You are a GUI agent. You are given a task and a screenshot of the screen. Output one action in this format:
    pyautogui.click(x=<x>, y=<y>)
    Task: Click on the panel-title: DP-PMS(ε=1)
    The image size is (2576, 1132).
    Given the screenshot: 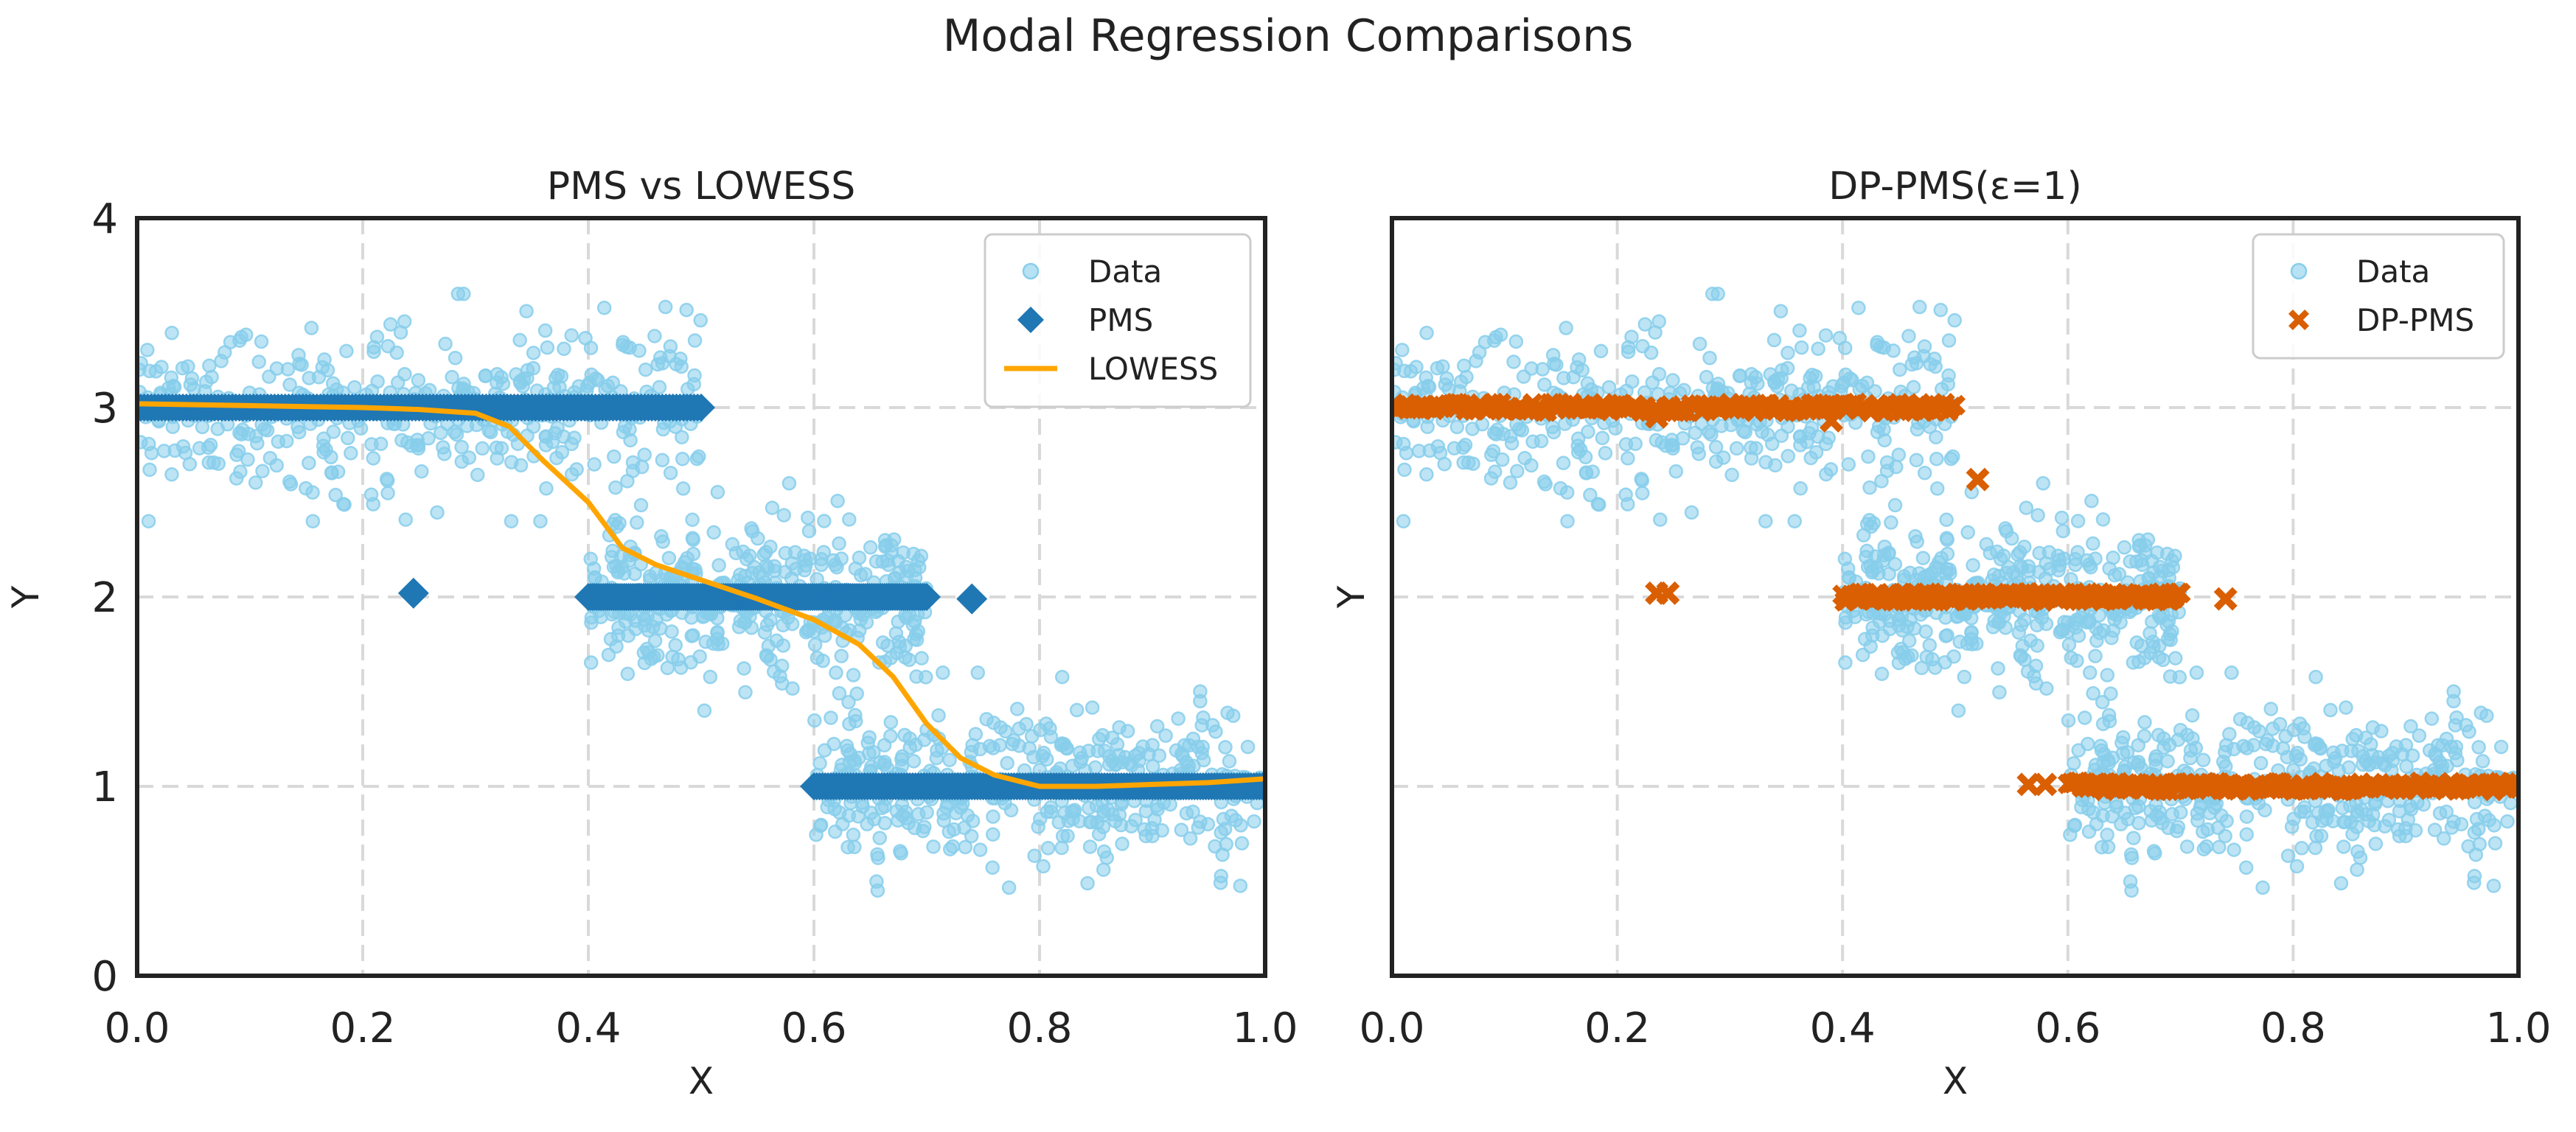 What is the action you would take?
    pyautogui.click(x=1955, y=186)
    